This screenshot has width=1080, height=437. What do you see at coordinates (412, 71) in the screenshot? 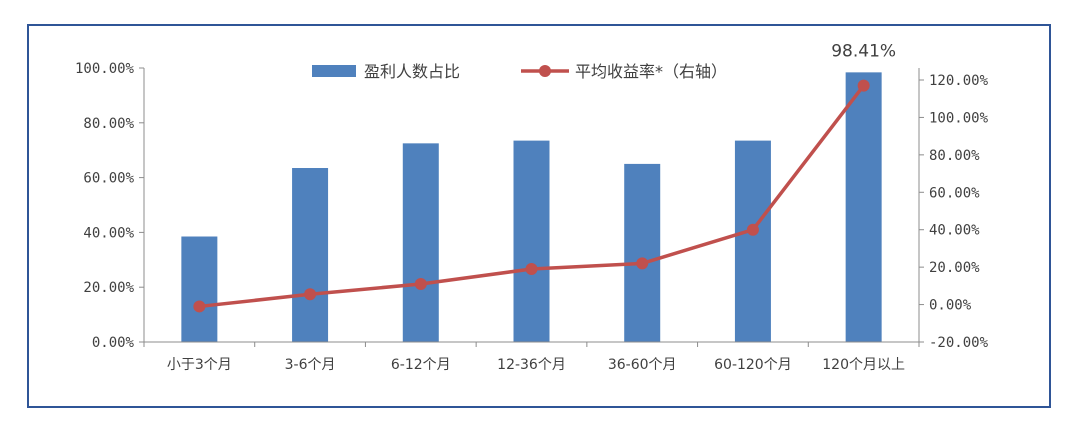
I see `legend-bar-label: 盈利人数占比` at bounding box center [412, 71].